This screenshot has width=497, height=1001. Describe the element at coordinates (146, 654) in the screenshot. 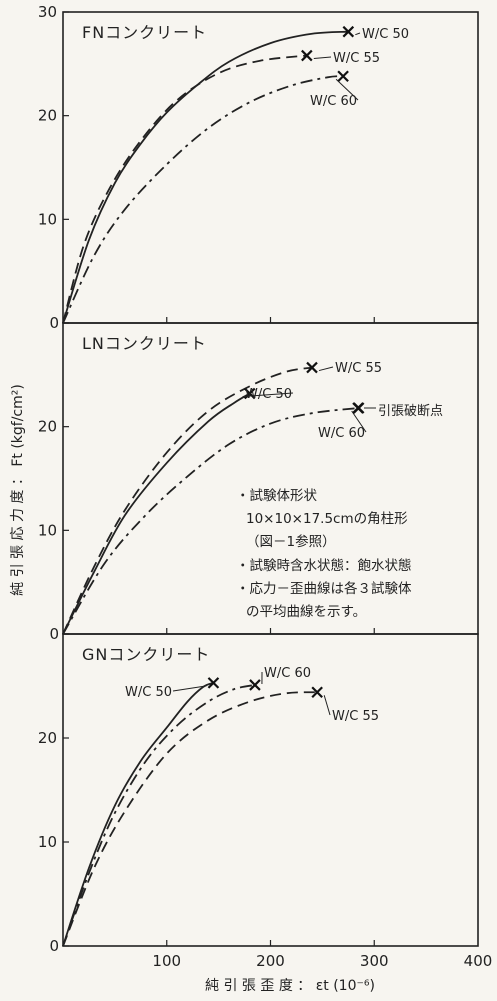

I see `panel-title: GNコンクリート` at that location.